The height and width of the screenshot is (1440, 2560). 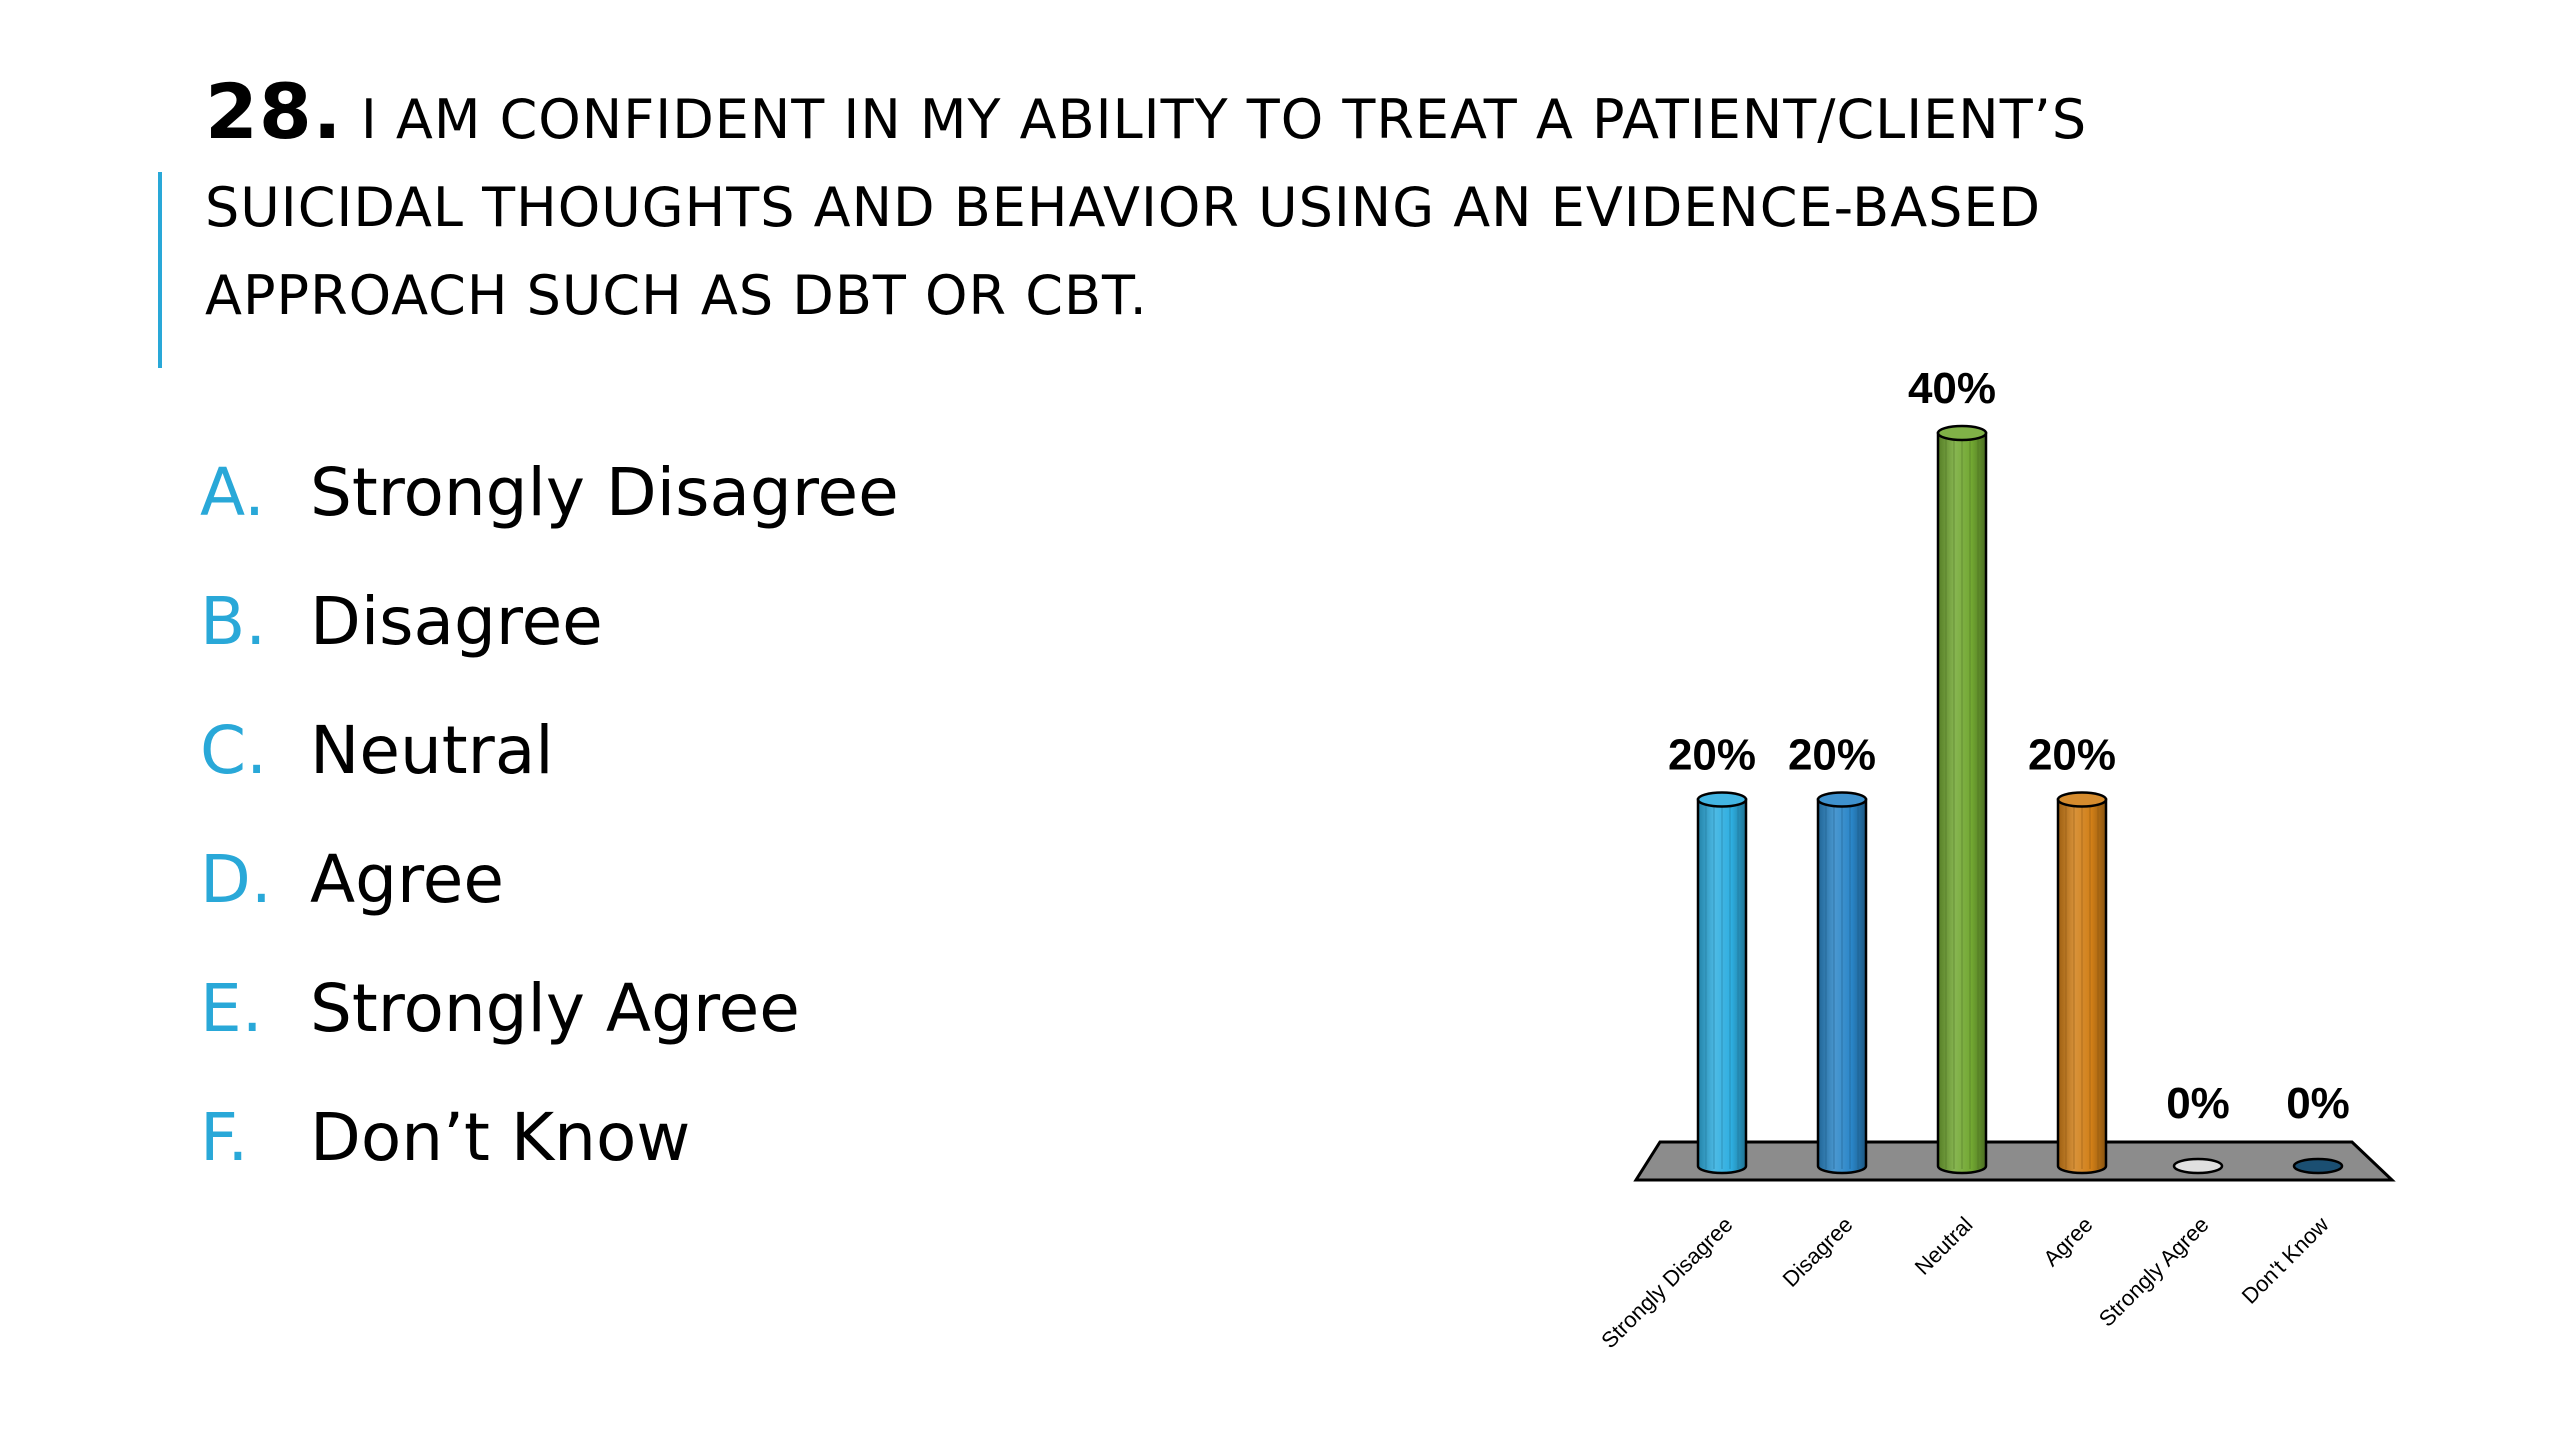 I want to click on title-accent-bar, so click(x=160, y=270).